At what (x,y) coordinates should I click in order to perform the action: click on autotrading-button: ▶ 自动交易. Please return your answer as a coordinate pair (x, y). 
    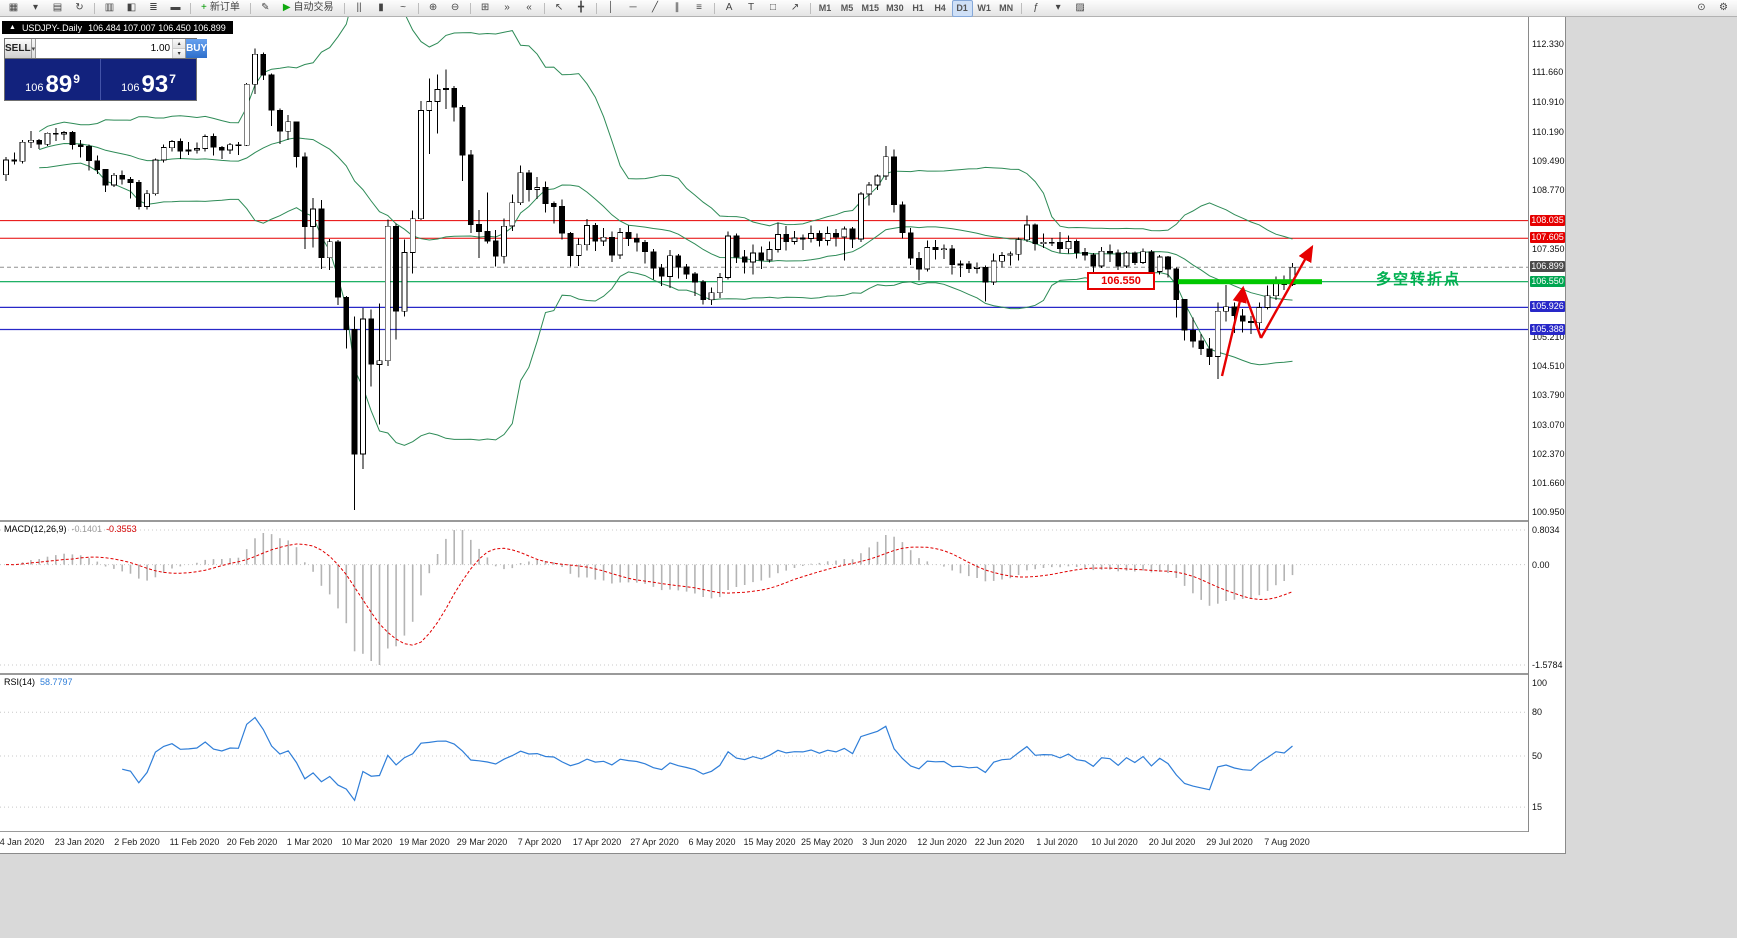
    Looking at the image, I should click on (308, 8).